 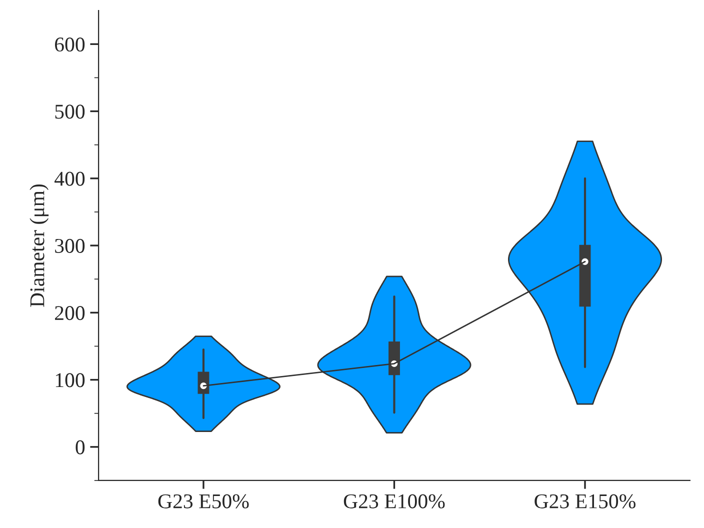 I want to click on y-tick-label: 600, so click(x=70, y=45).